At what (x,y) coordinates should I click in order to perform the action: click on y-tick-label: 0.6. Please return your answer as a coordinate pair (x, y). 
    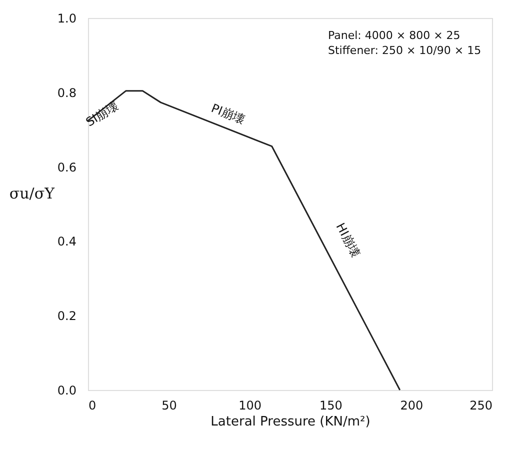
    Looking at the image, I should click on (66, 167).